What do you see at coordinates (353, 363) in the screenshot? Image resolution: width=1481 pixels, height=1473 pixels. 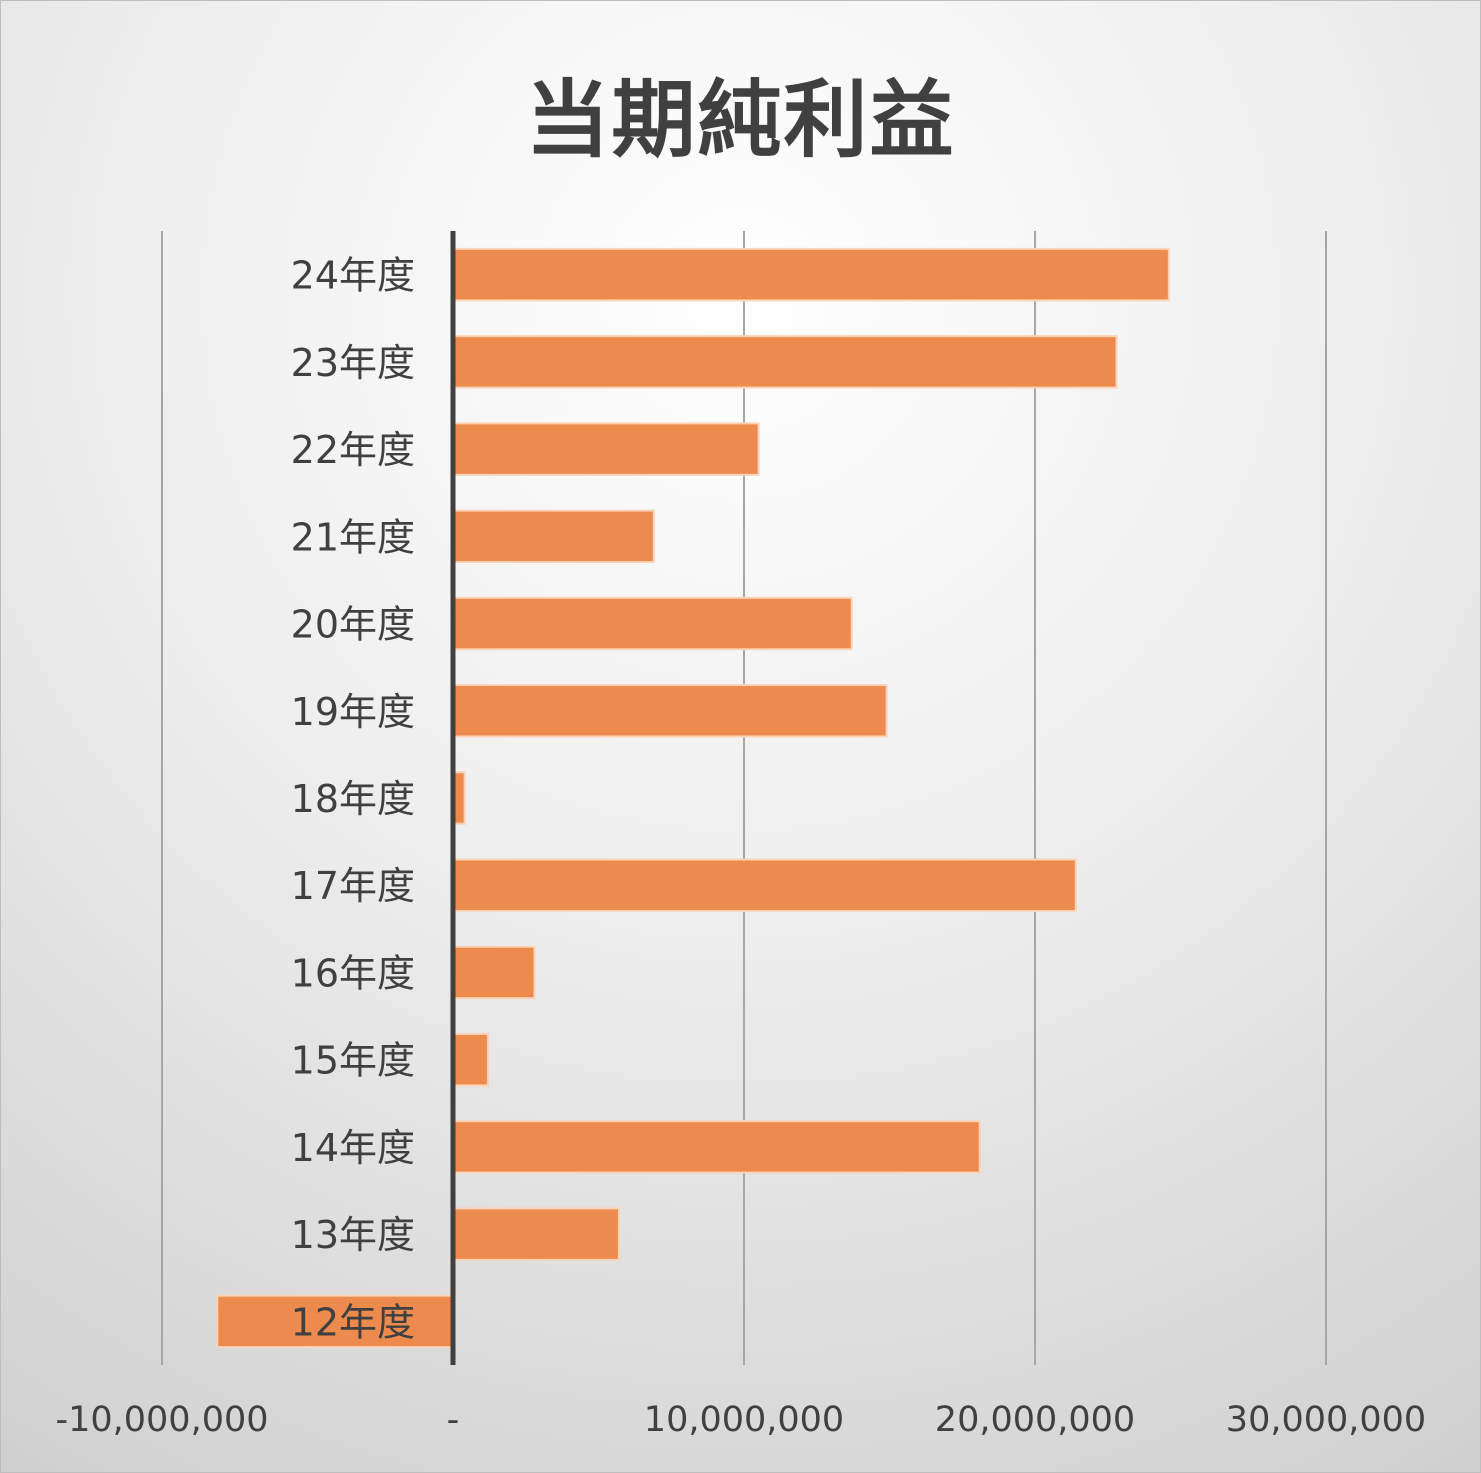 I see `category-label-1: 23年度` at bounding box center [353, 363].